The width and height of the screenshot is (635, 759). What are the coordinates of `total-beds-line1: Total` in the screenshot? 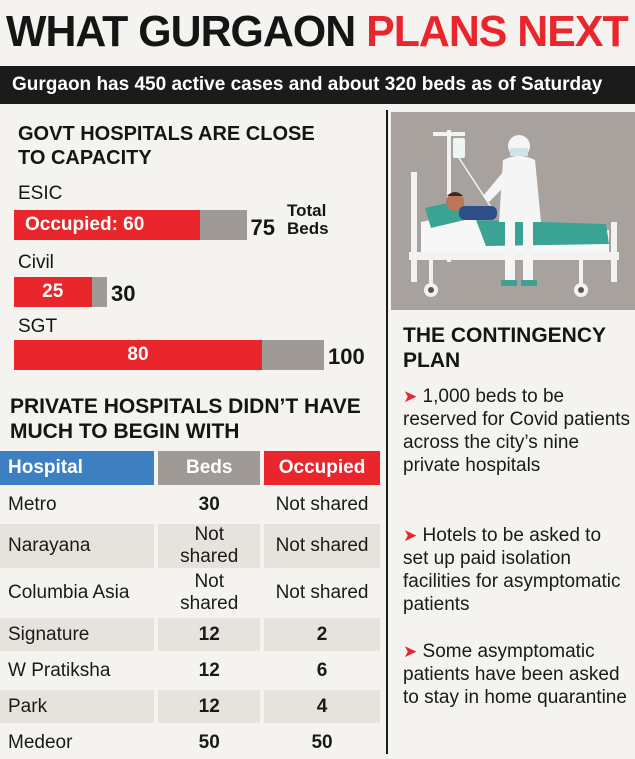 It's located at (307, 210).